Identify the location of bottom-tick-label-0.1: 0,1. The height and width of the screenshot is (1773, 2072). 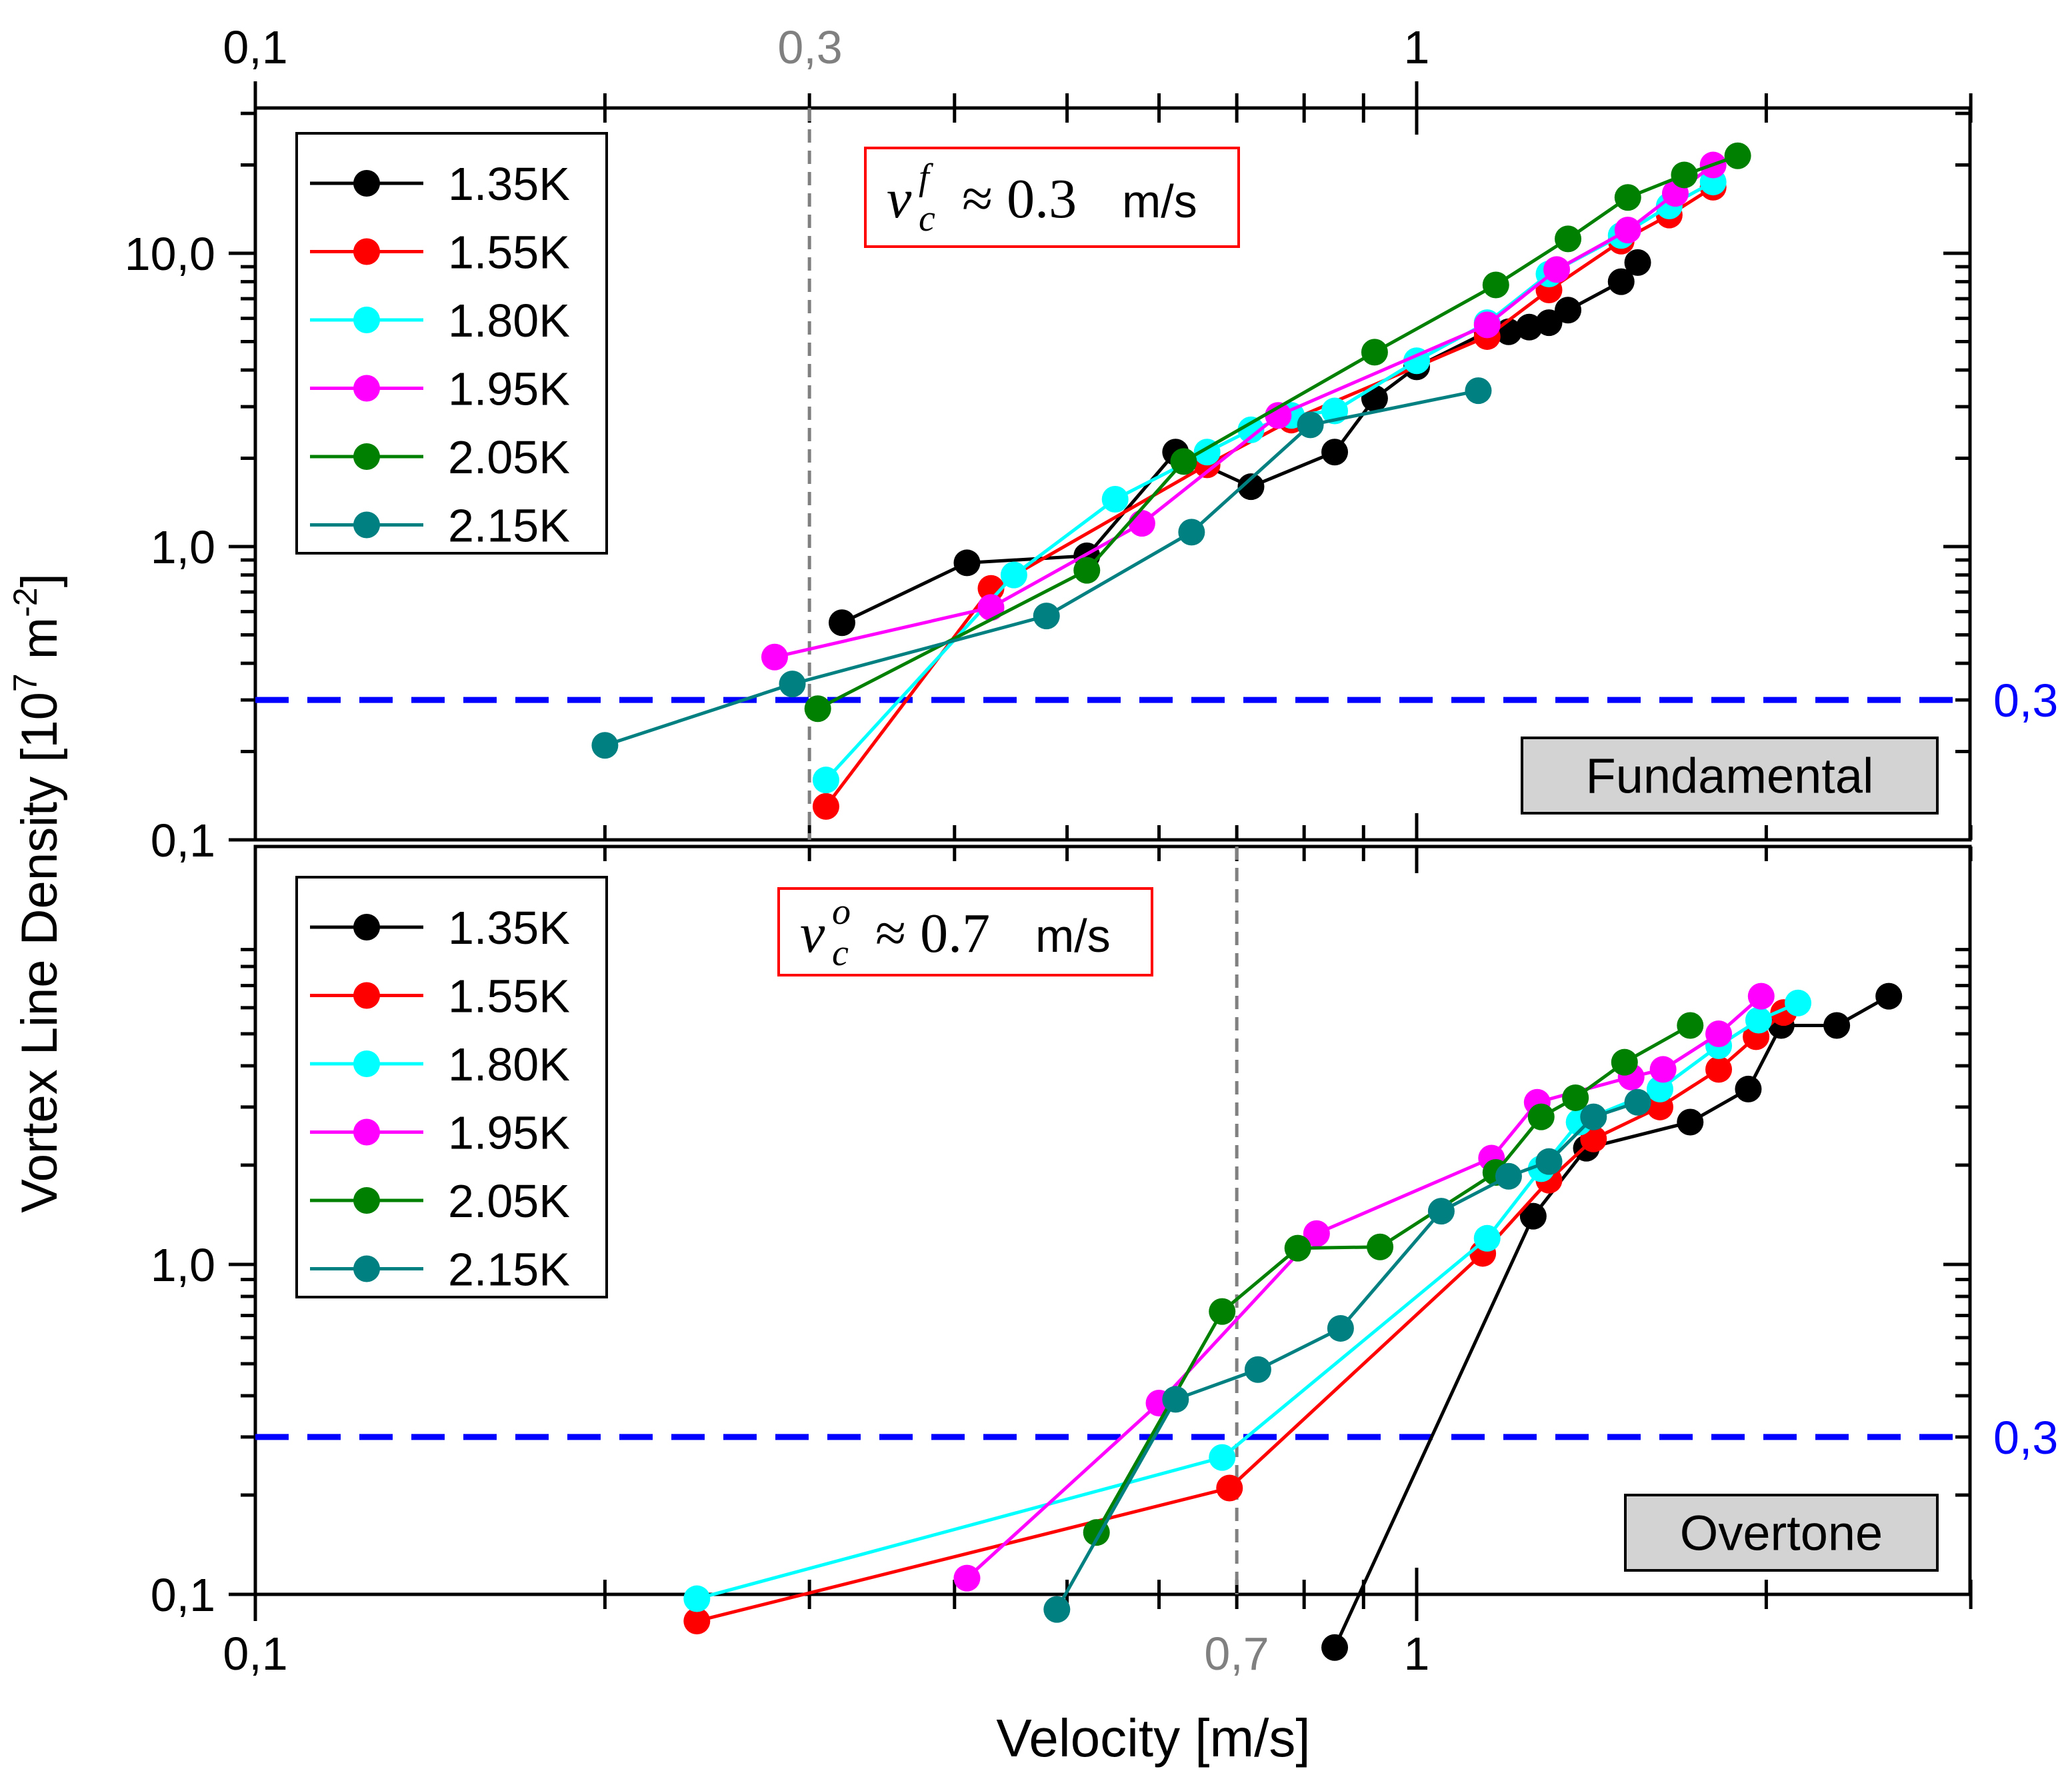
(255, 1654).